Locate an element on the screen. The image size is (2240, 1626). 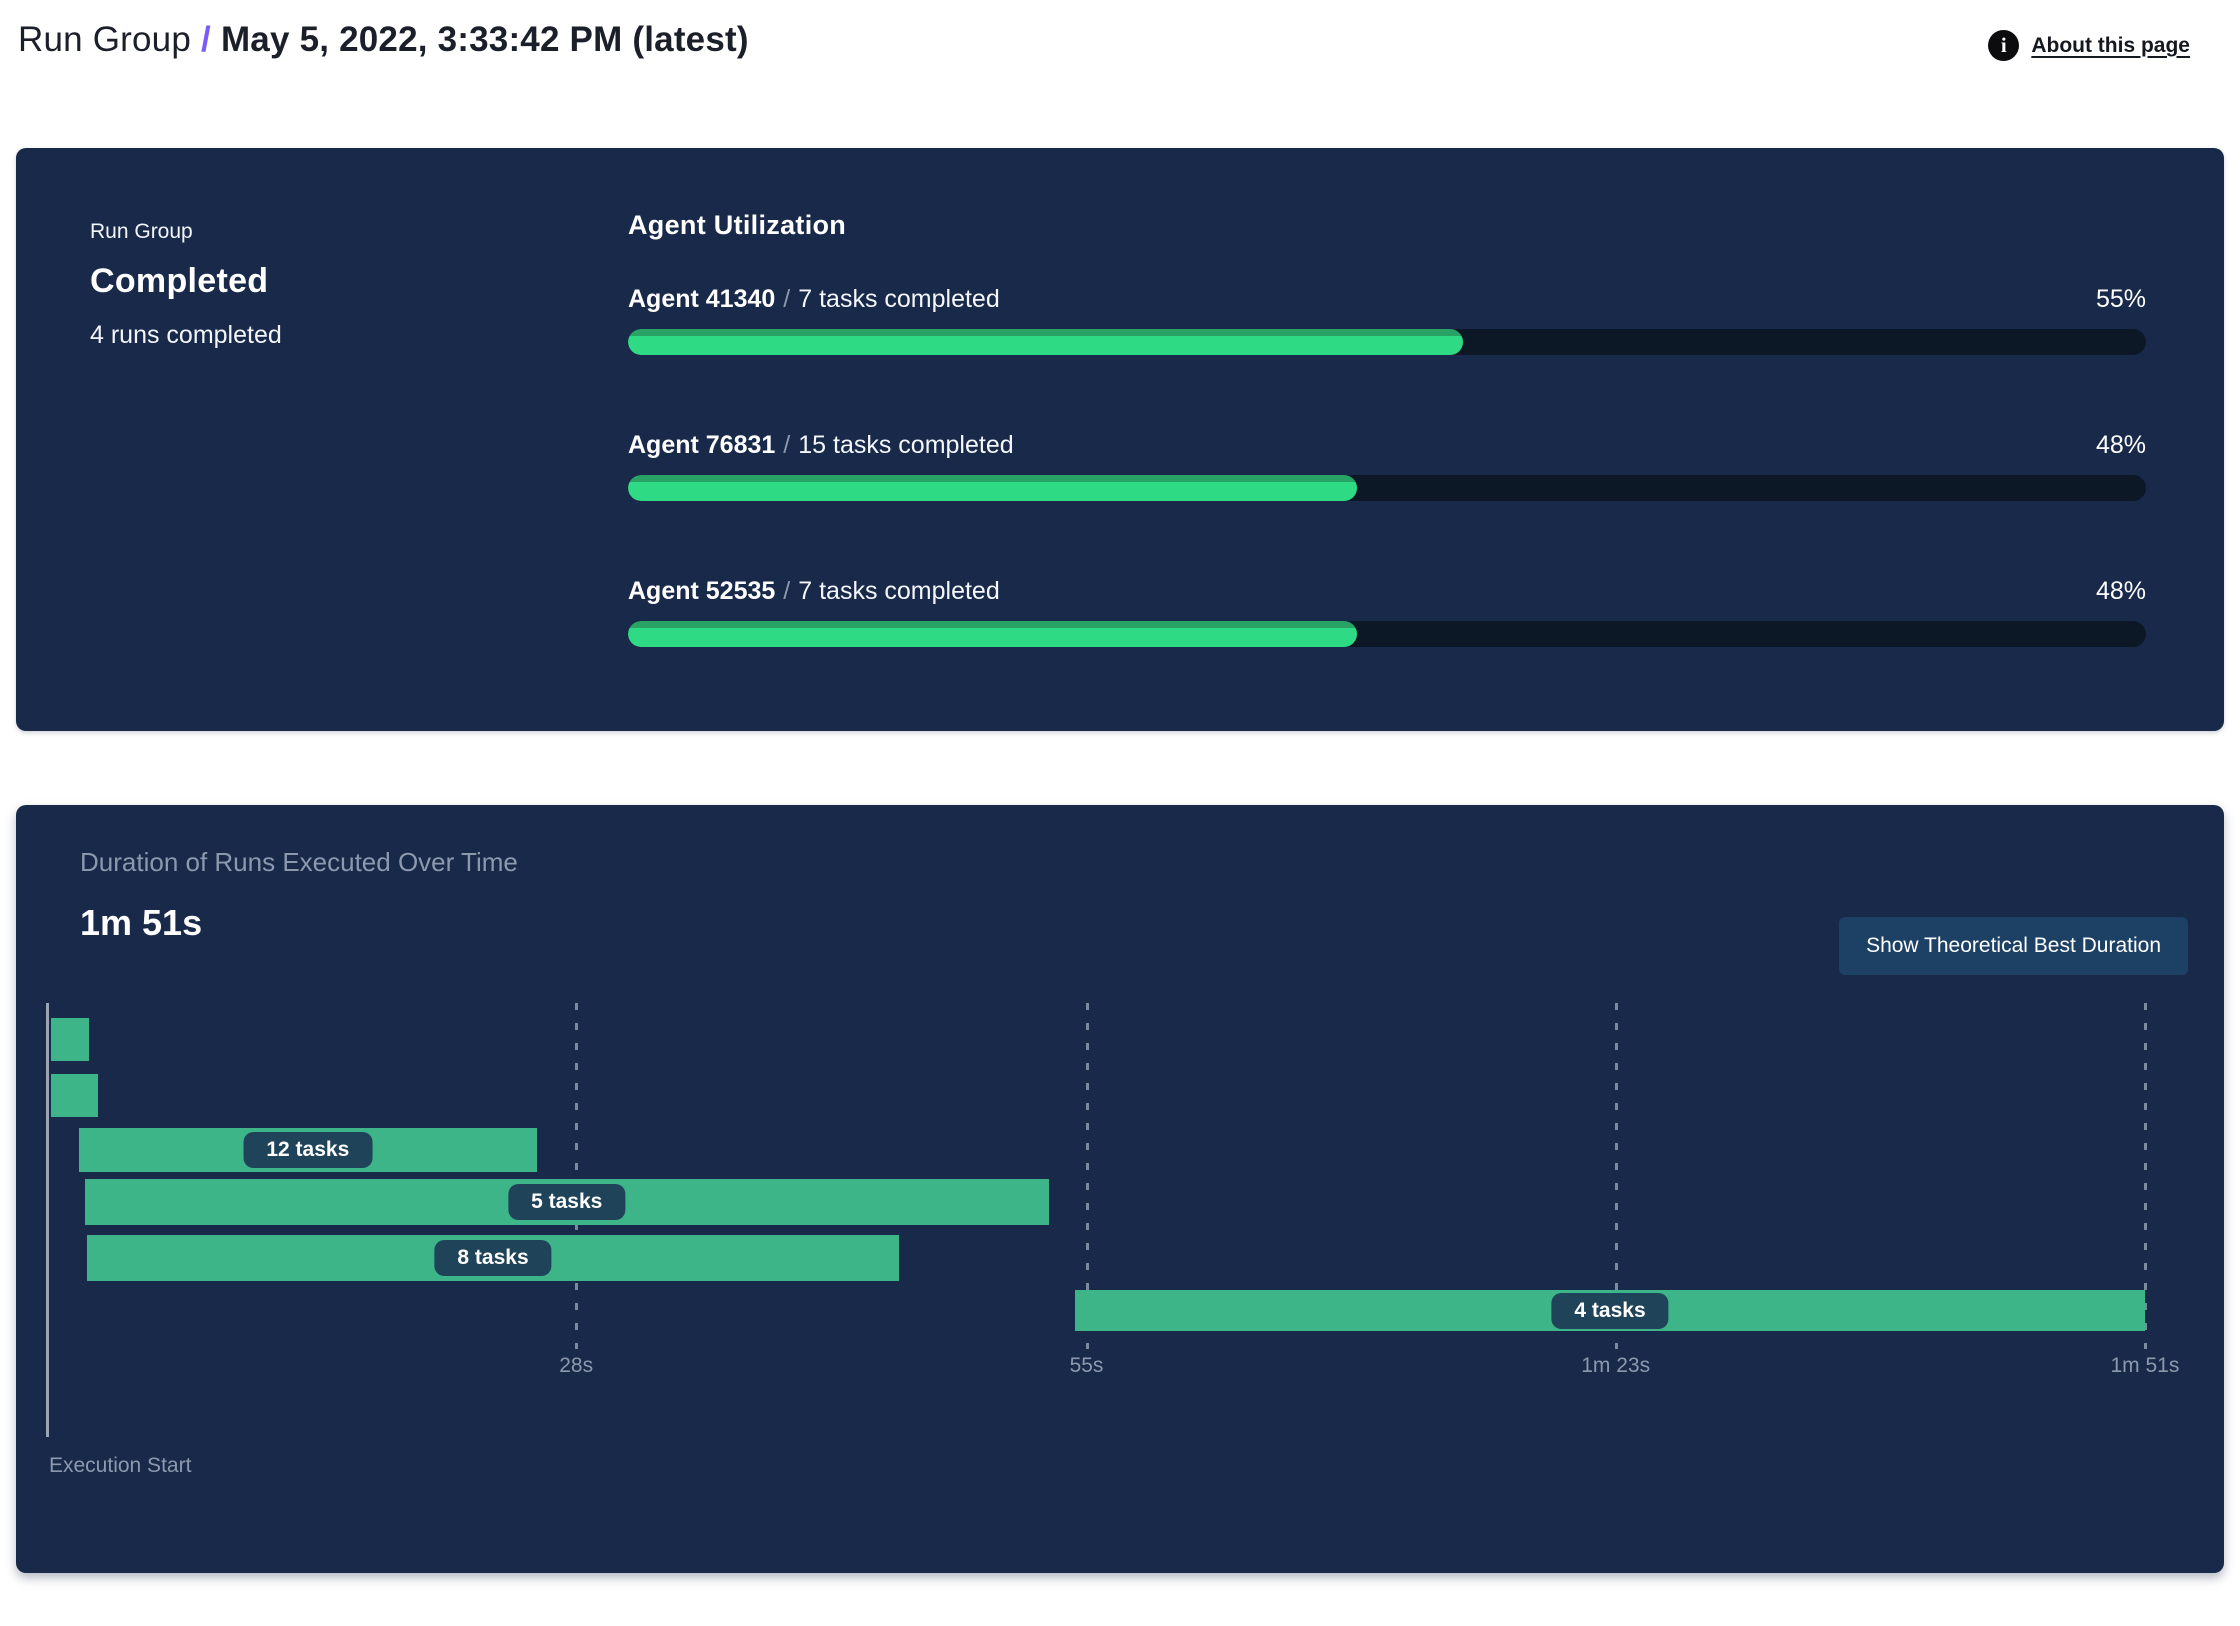
agent-row-label: Agent 41340/7 tasks completed is located at coordinates (814, 299).